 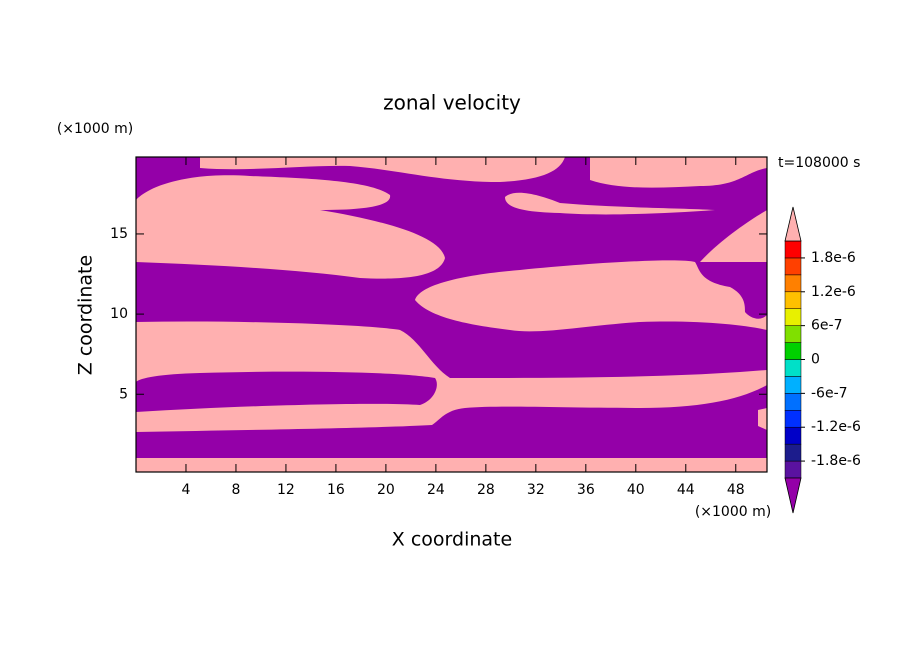 I want to click on colorbar-tick-label: -1.8e-6, so click(x=836, y=461).